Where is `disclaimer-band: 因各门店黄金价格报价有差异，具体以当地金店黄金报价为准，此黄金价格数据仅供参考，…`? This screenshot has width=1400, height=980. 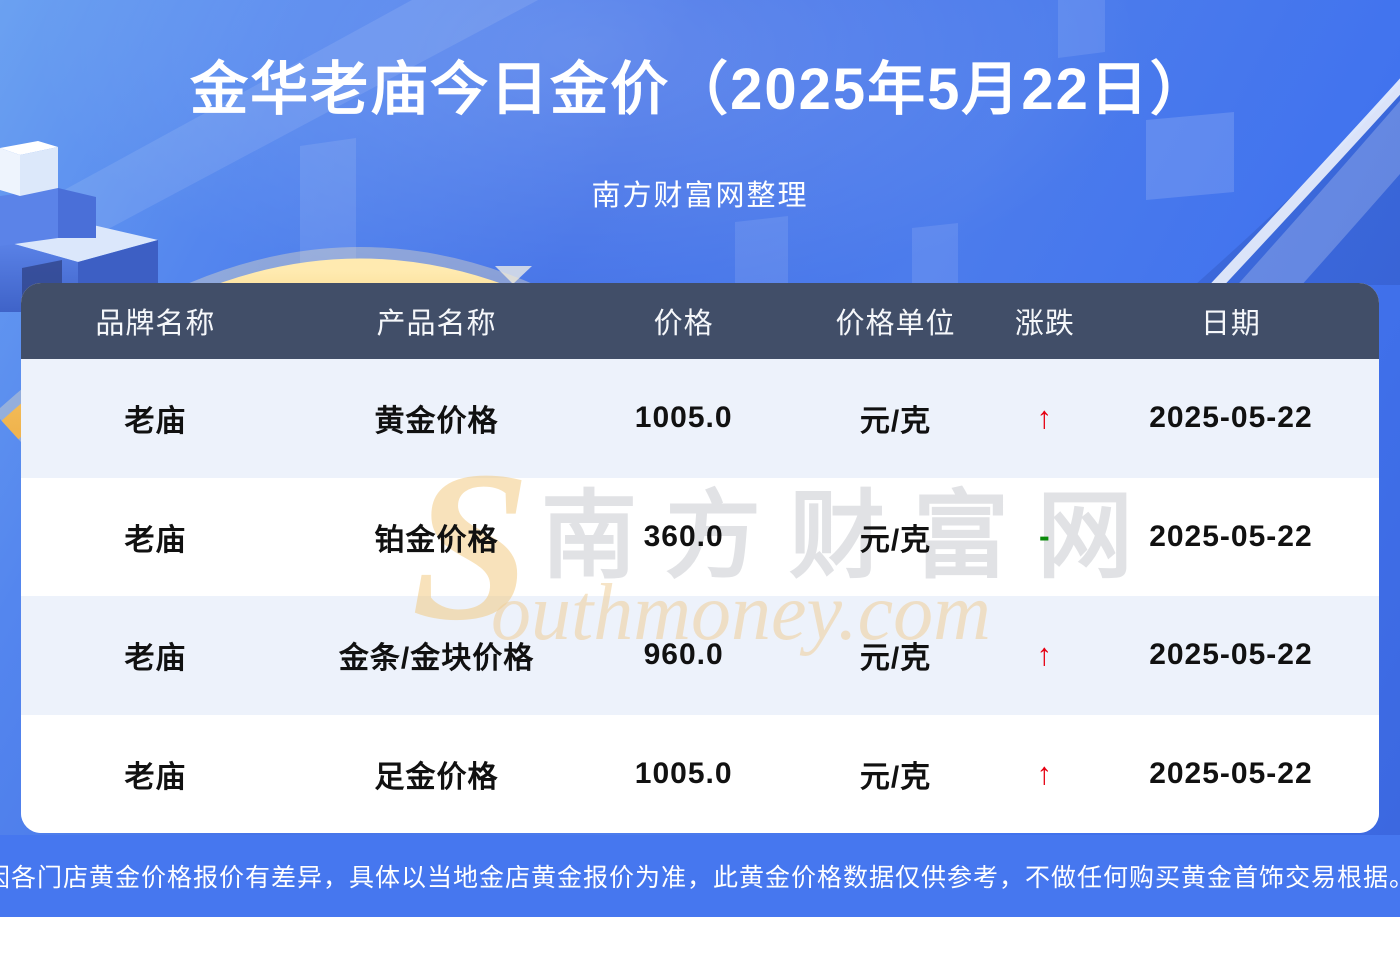 disclaimer-band: 因各门店黄金价格报价有差异，具体以当地金店黄金报价为准，此黄金价格数据仅供参考，… is located at coordinates (700, 876).